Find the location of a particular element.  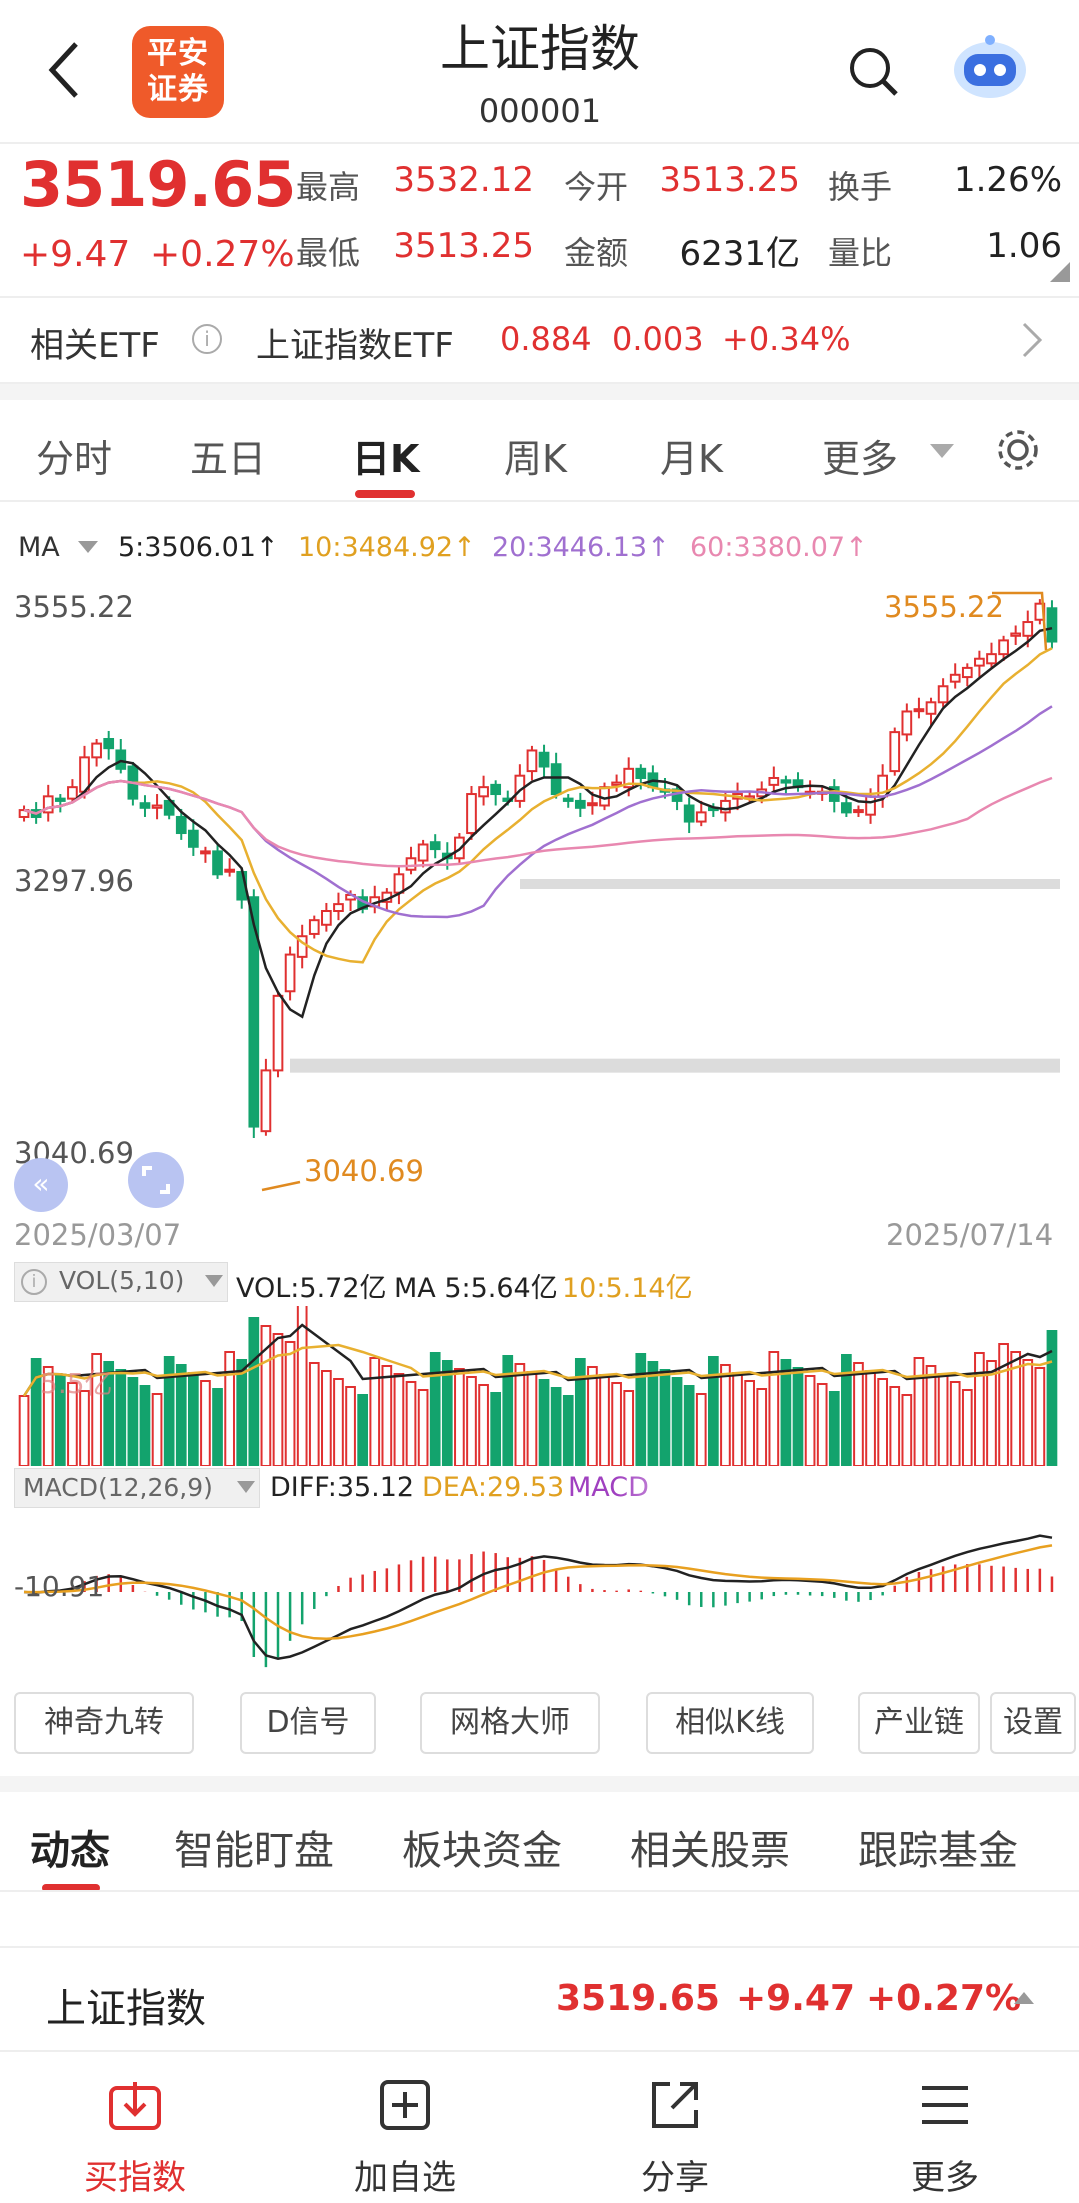

nav-more: 更多 is located at coordinates (945, 2178).